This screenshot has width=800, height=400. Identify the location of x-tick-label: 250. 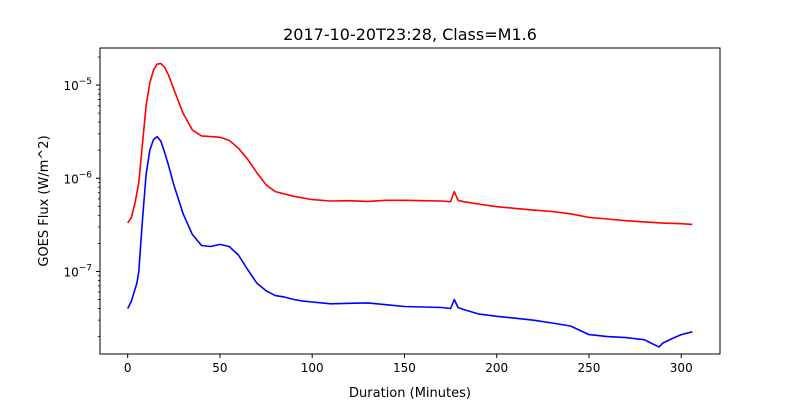
(589, 368).